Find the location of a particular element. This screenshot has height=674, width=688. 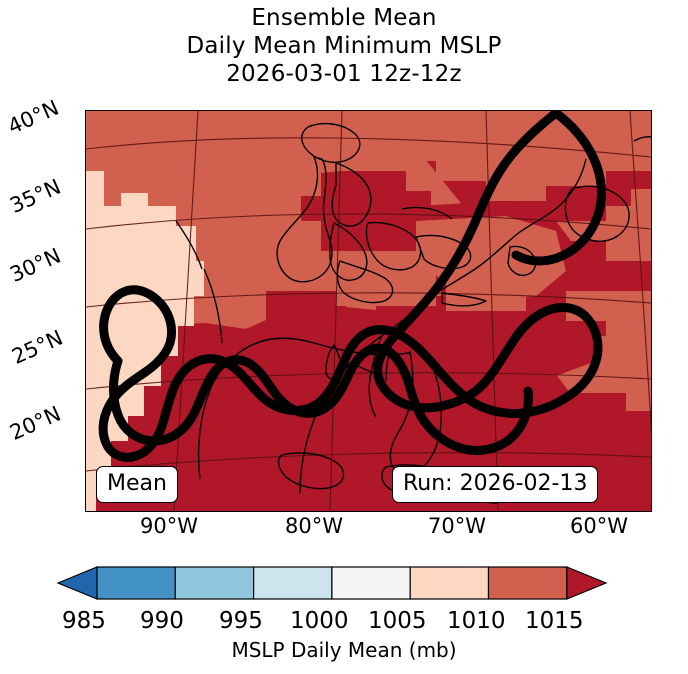

lat-tick-40n: 40°N is located at coordinates (33, 117).